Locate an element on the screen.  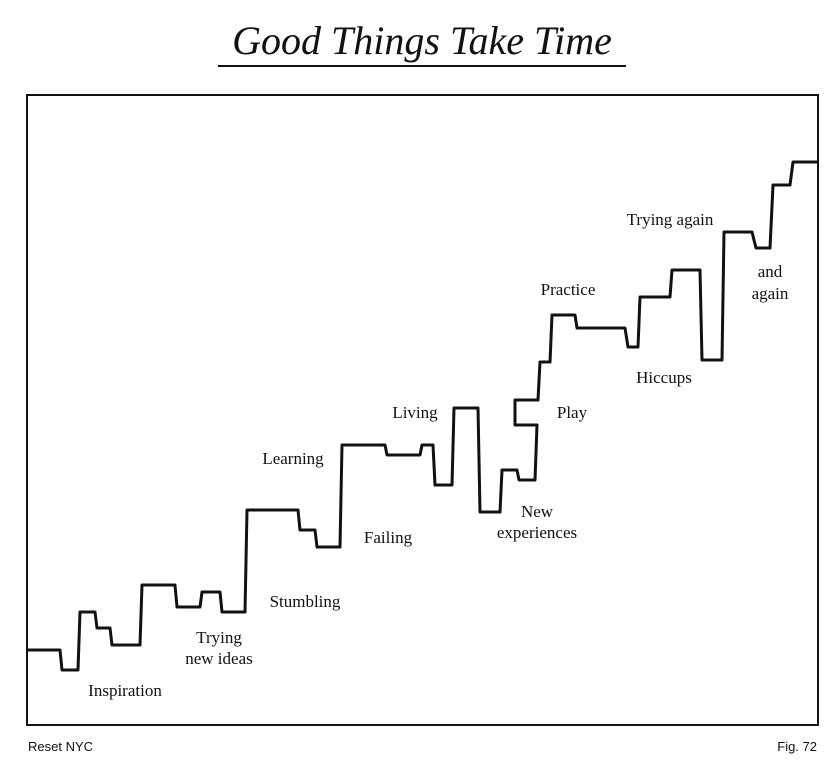
label: Inspiration is located at coordinates (125, 690).